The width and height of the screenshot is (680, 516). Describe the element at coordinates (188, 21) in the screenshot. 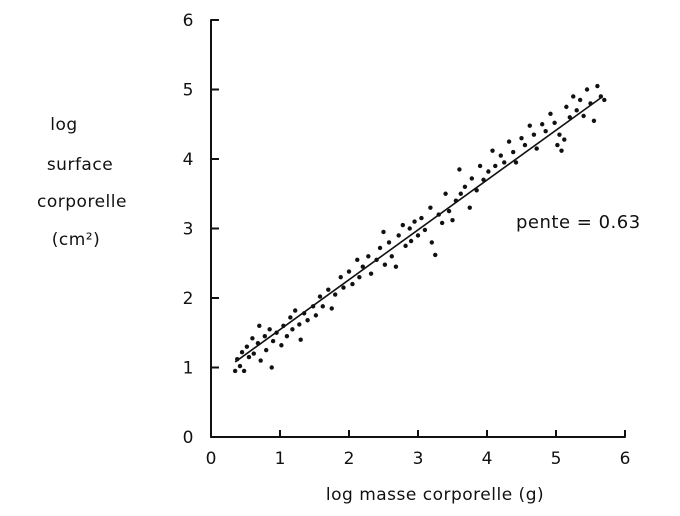

I see `y-tick-label: 6` at that location.